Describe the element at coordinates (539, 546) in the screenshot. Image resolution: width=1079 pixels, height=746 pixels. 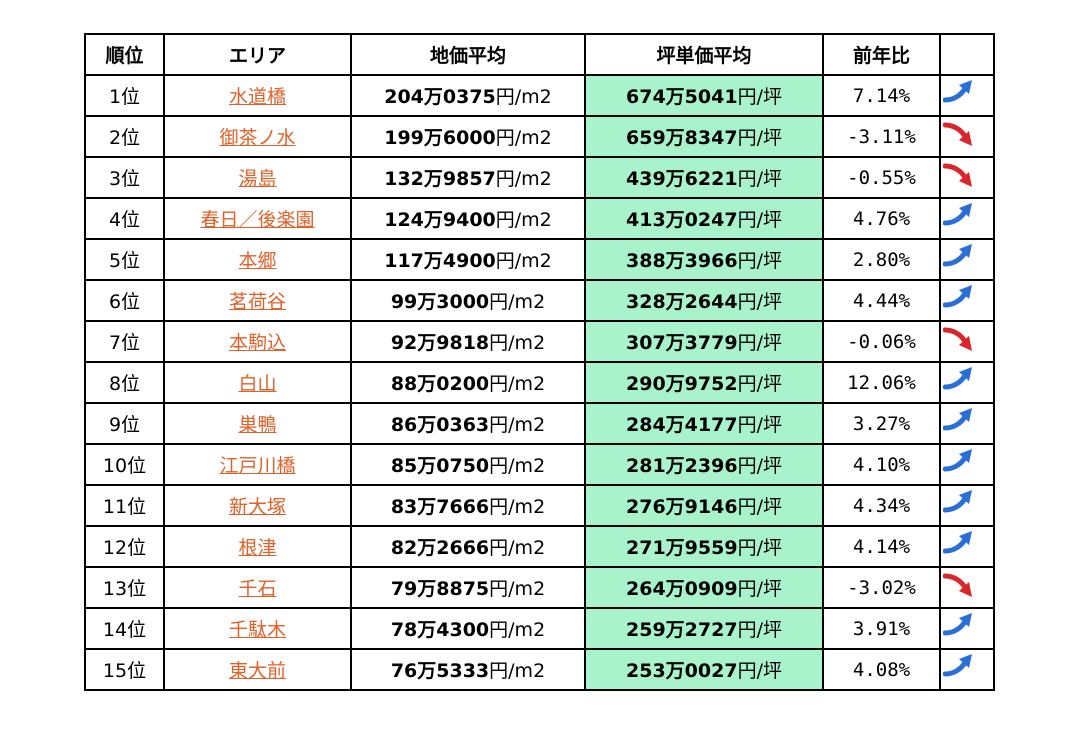
I see `table-row: 12位 根津 82万2666円/m2 271万9559円/坪 4.14%` at that location.